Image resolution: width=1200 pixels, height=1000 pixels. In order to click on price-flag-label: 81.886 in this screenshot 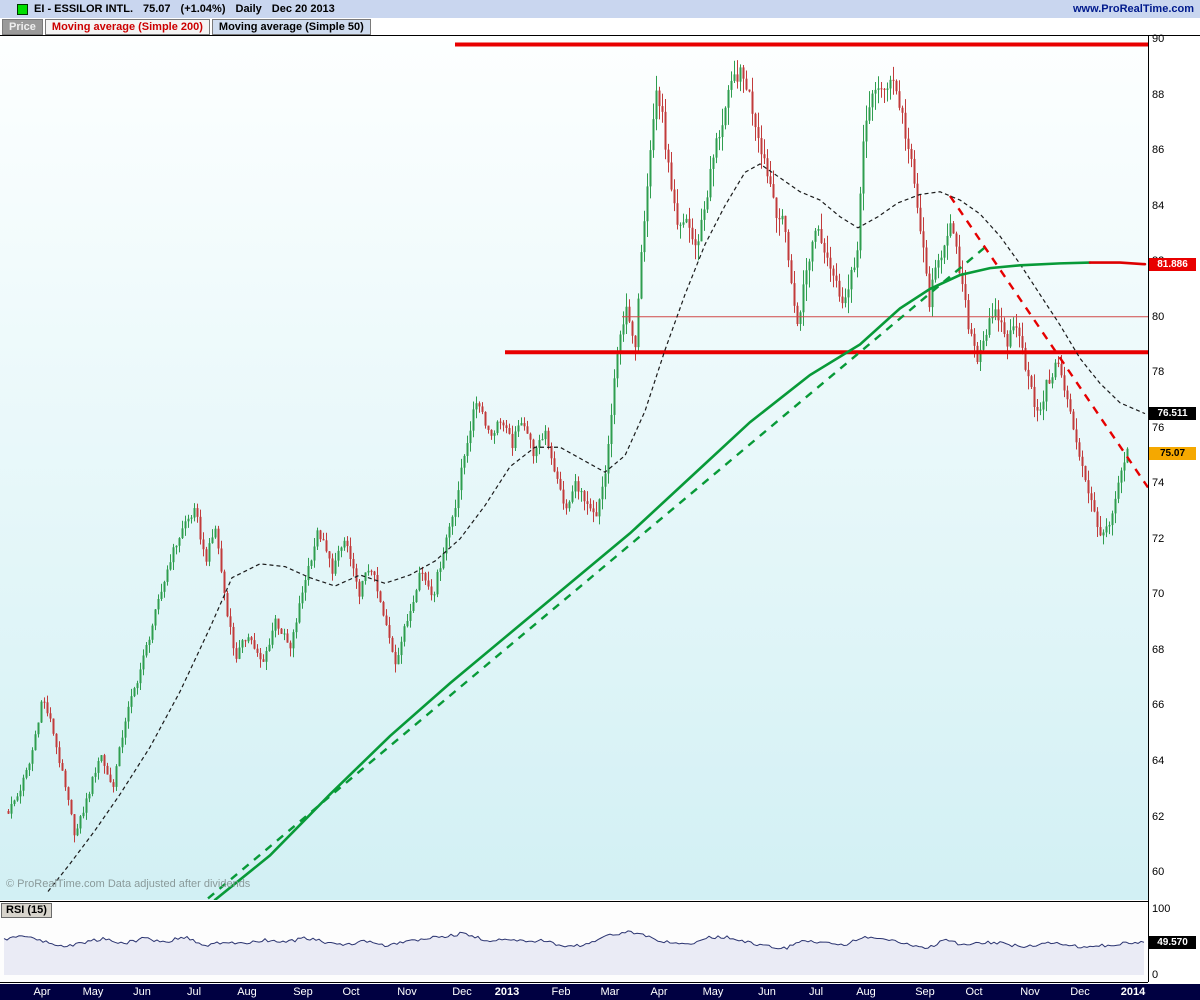, I will do `click(1172, 264)`.